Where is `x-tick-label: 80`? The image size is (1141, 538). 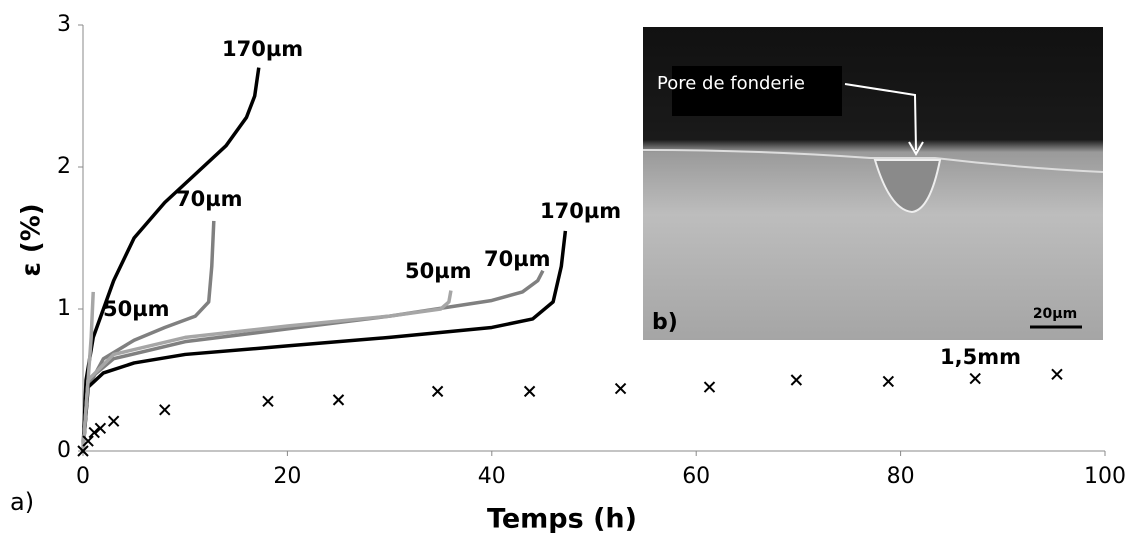
x-tick-label: 80 is located at coordinates (901, 476).